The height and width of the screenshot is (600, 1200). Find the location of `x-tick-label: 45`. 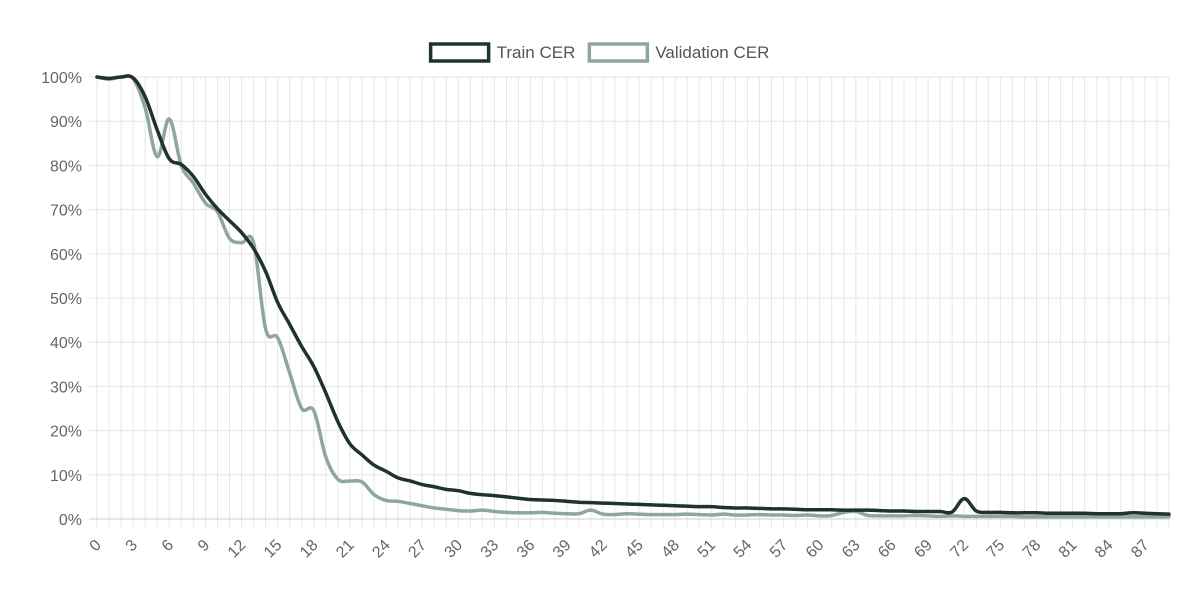

x-tick-label: 45 is located at coordinates (634, 549).